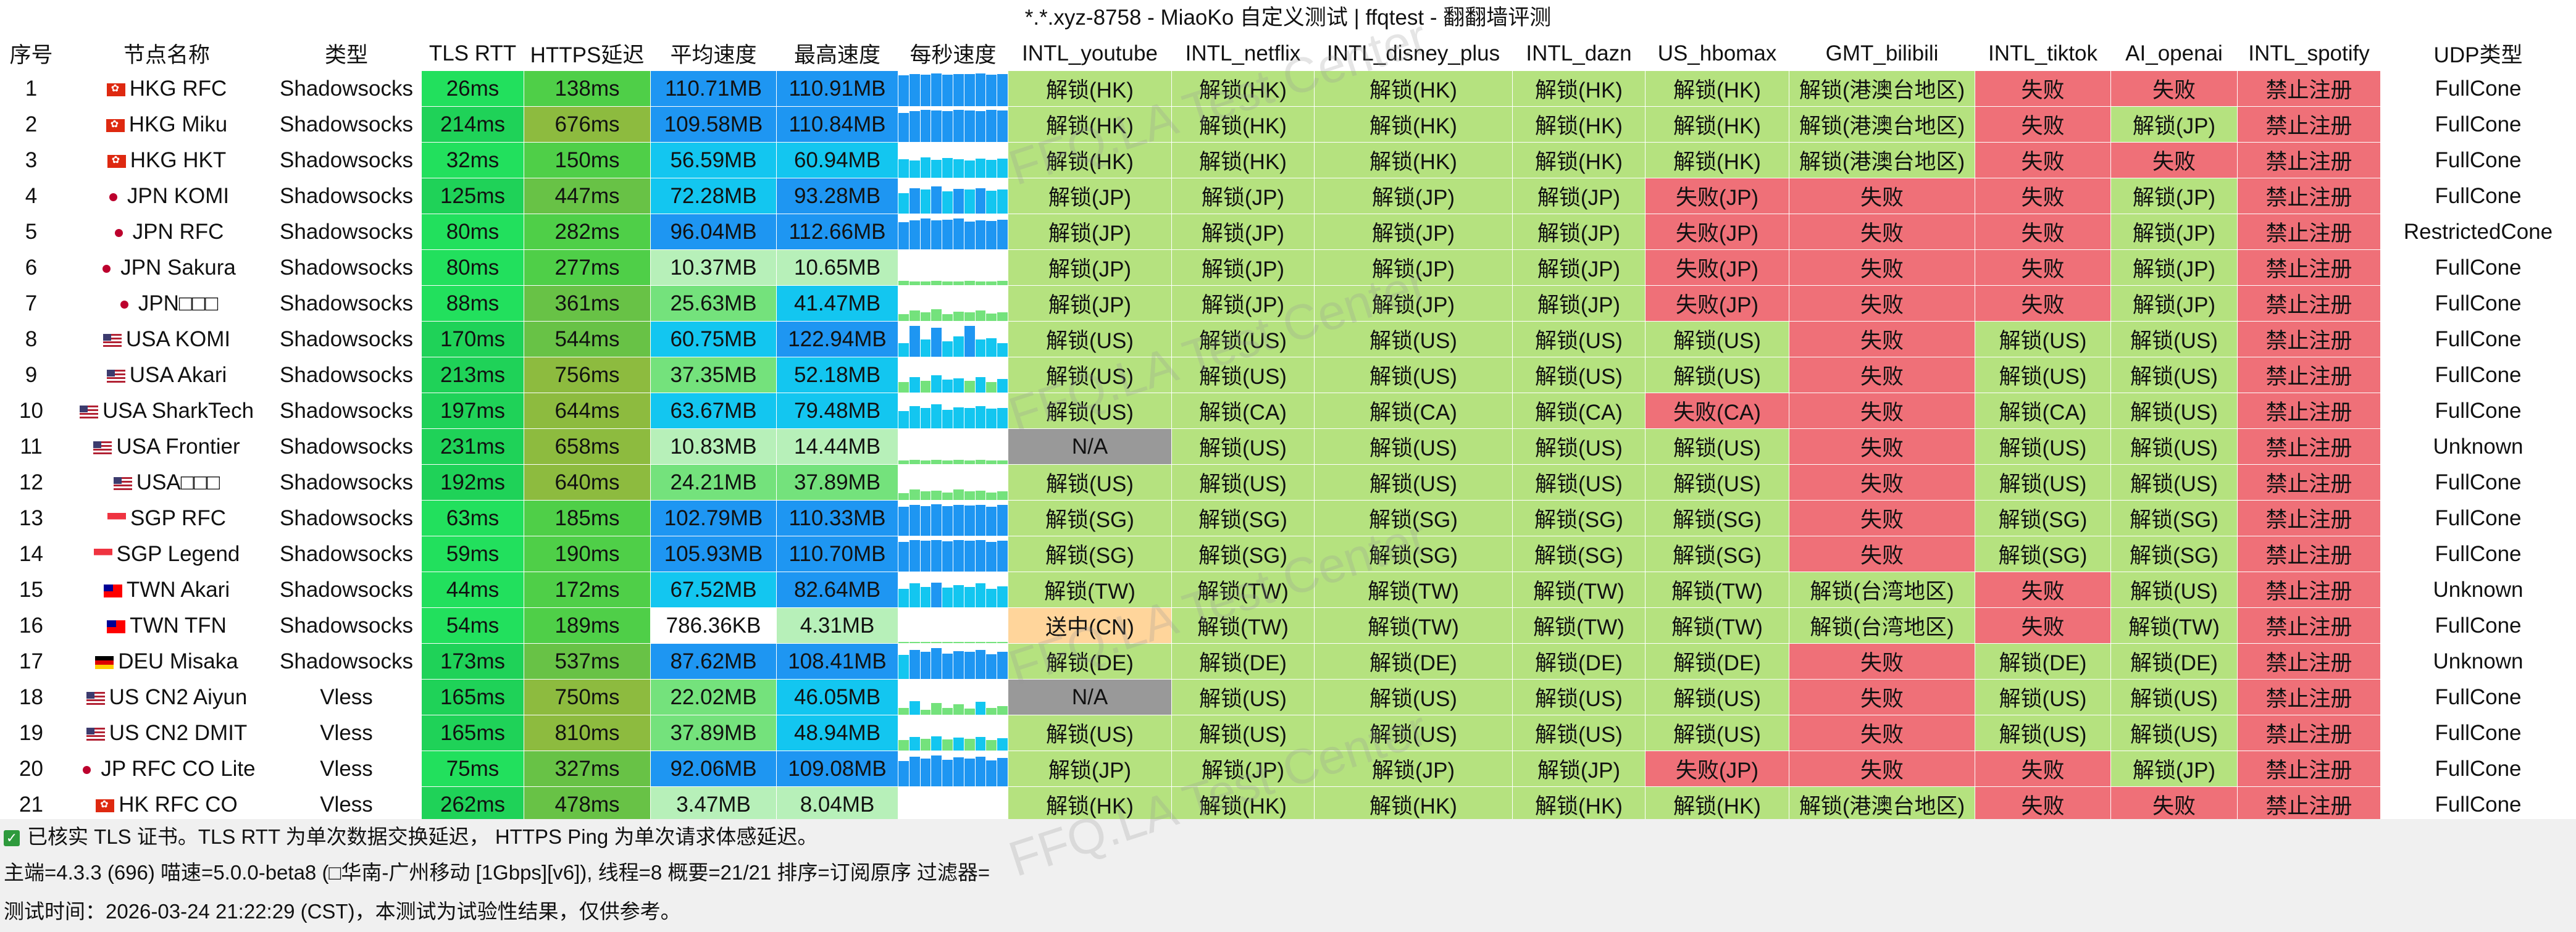  Describe the element at coordinates (167, 53) in the screenshot. I see `column-header: 节点名称` at that location.